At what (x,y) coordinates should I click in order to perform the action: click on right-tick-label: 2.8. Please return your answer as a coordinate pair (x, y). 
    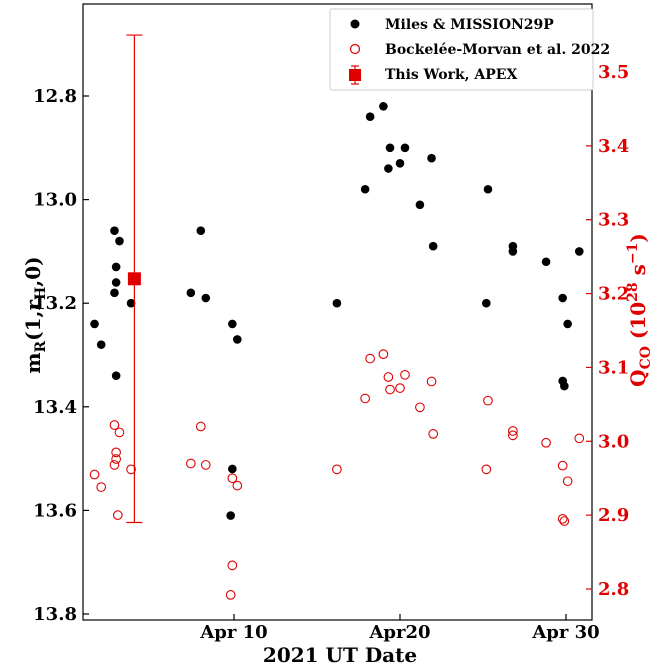
    Looking at the image, I should click on (613, 589).